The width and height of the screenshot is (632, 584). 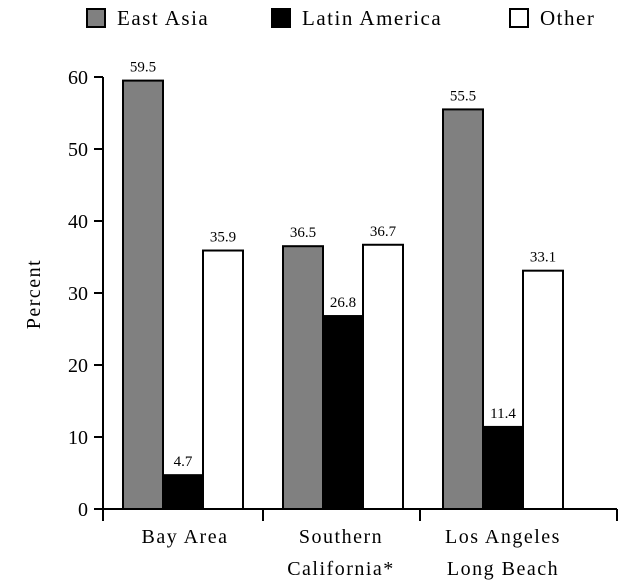 What do you see at coordinates (78, 294) in the screenshot?
I see `y-tick-label: 30` at bounding box center [78, 294].